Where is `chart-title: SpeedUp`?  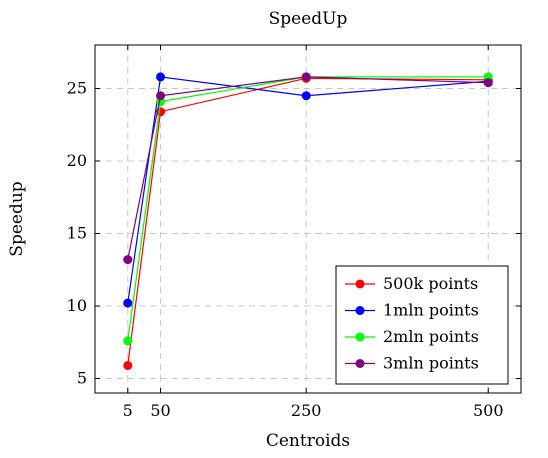
chart-title: SpeedUp is located at coordinates (308, 19).